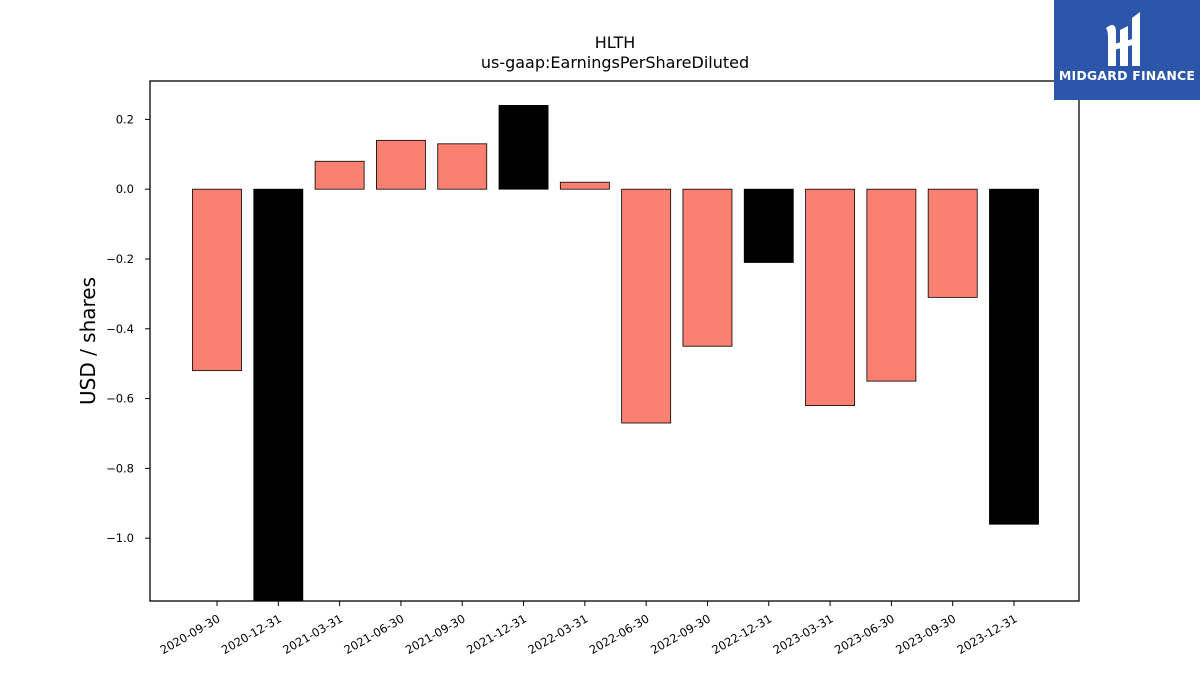 The width and height of the screenshot is (1200, 675). I want to click on x-tick-label: 2021-06-30, so click(374, 634).